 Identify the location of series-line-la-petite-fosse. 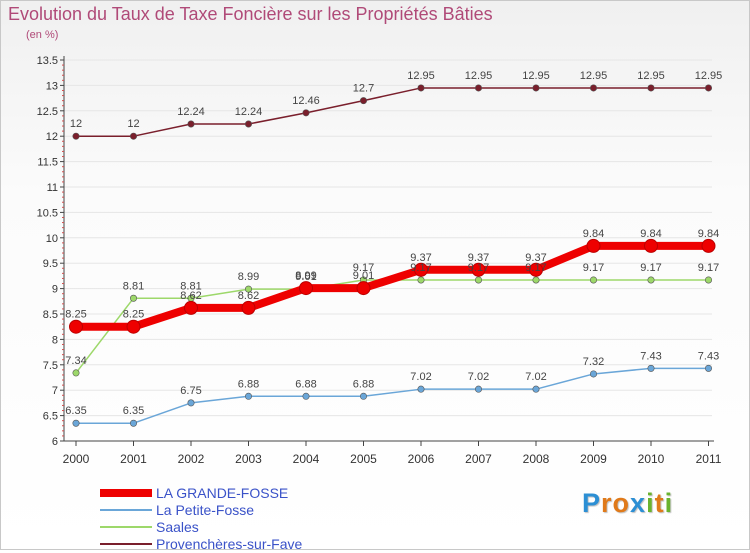
(392, 395).